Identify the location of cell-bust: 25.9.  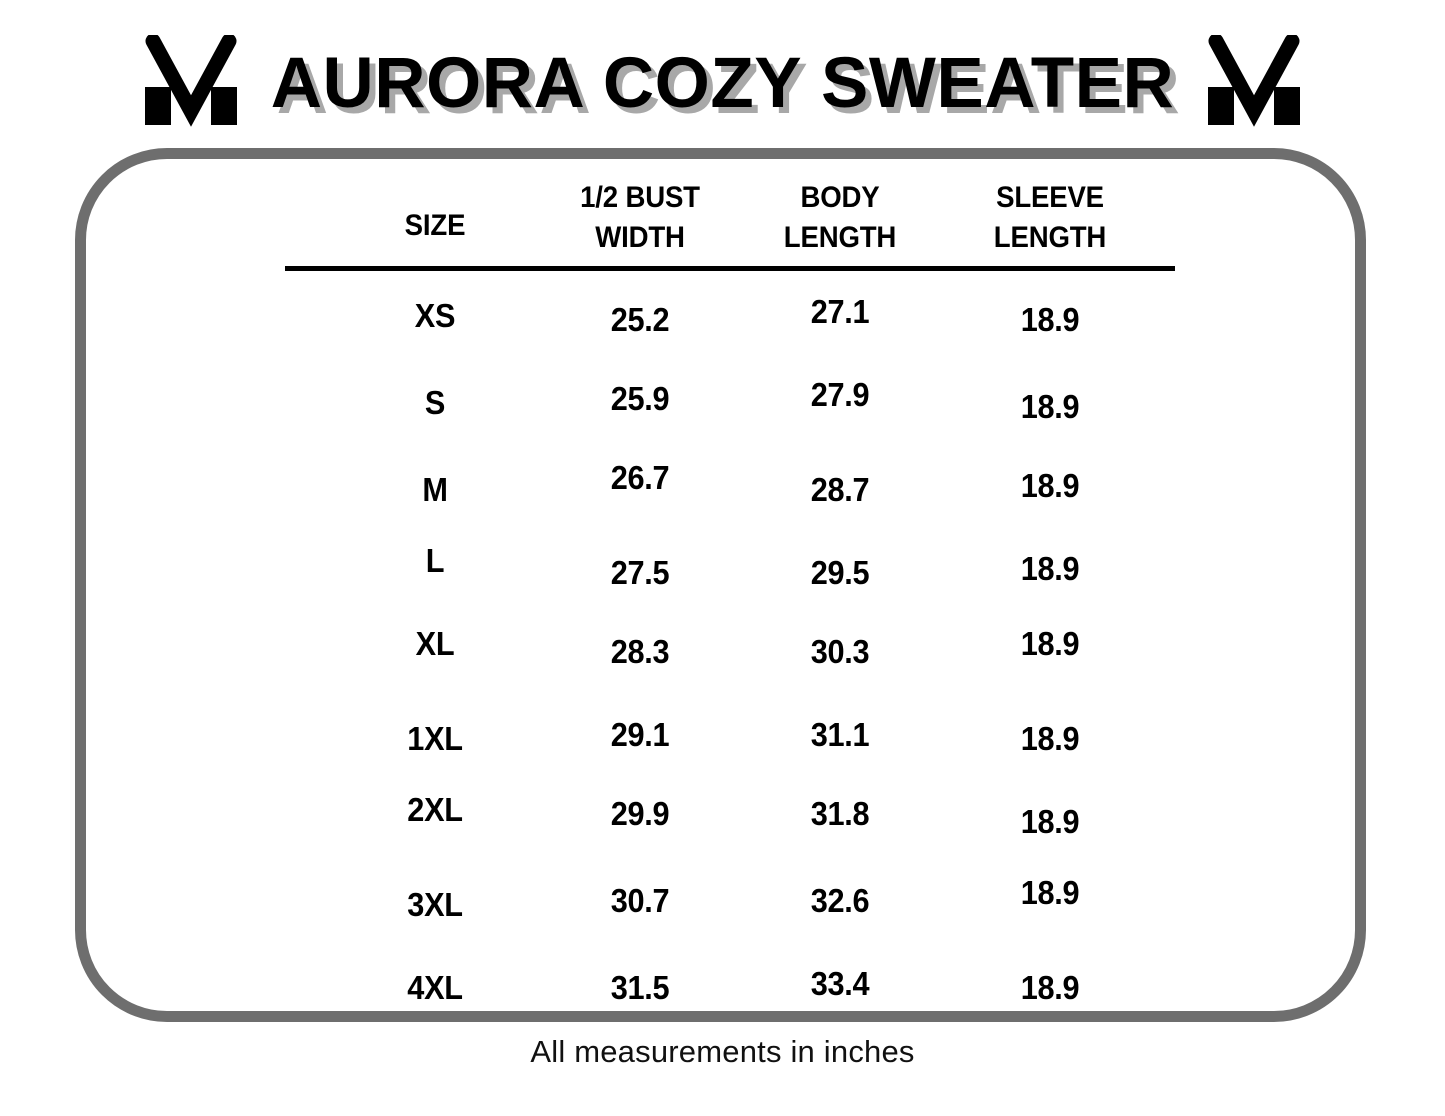
(640, 398).